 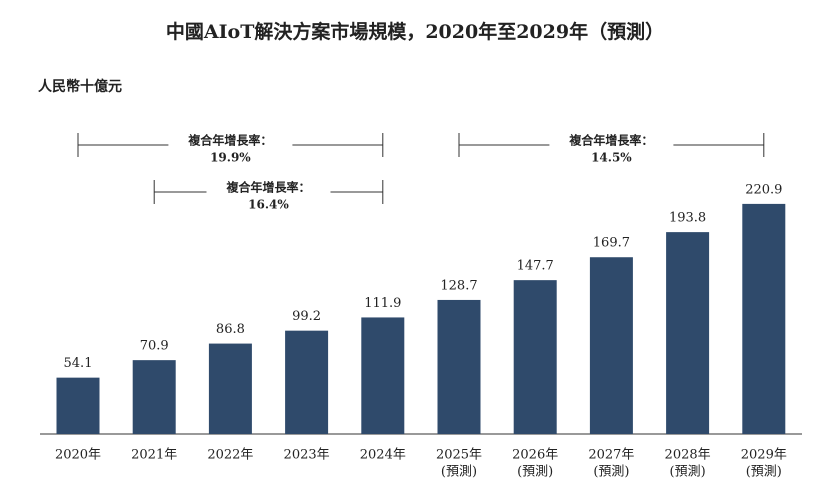 What do you see at coordinates (78, 455) in the screenshot?
I see `x-tick-label: 2020年` at bounding box center [78, 455].